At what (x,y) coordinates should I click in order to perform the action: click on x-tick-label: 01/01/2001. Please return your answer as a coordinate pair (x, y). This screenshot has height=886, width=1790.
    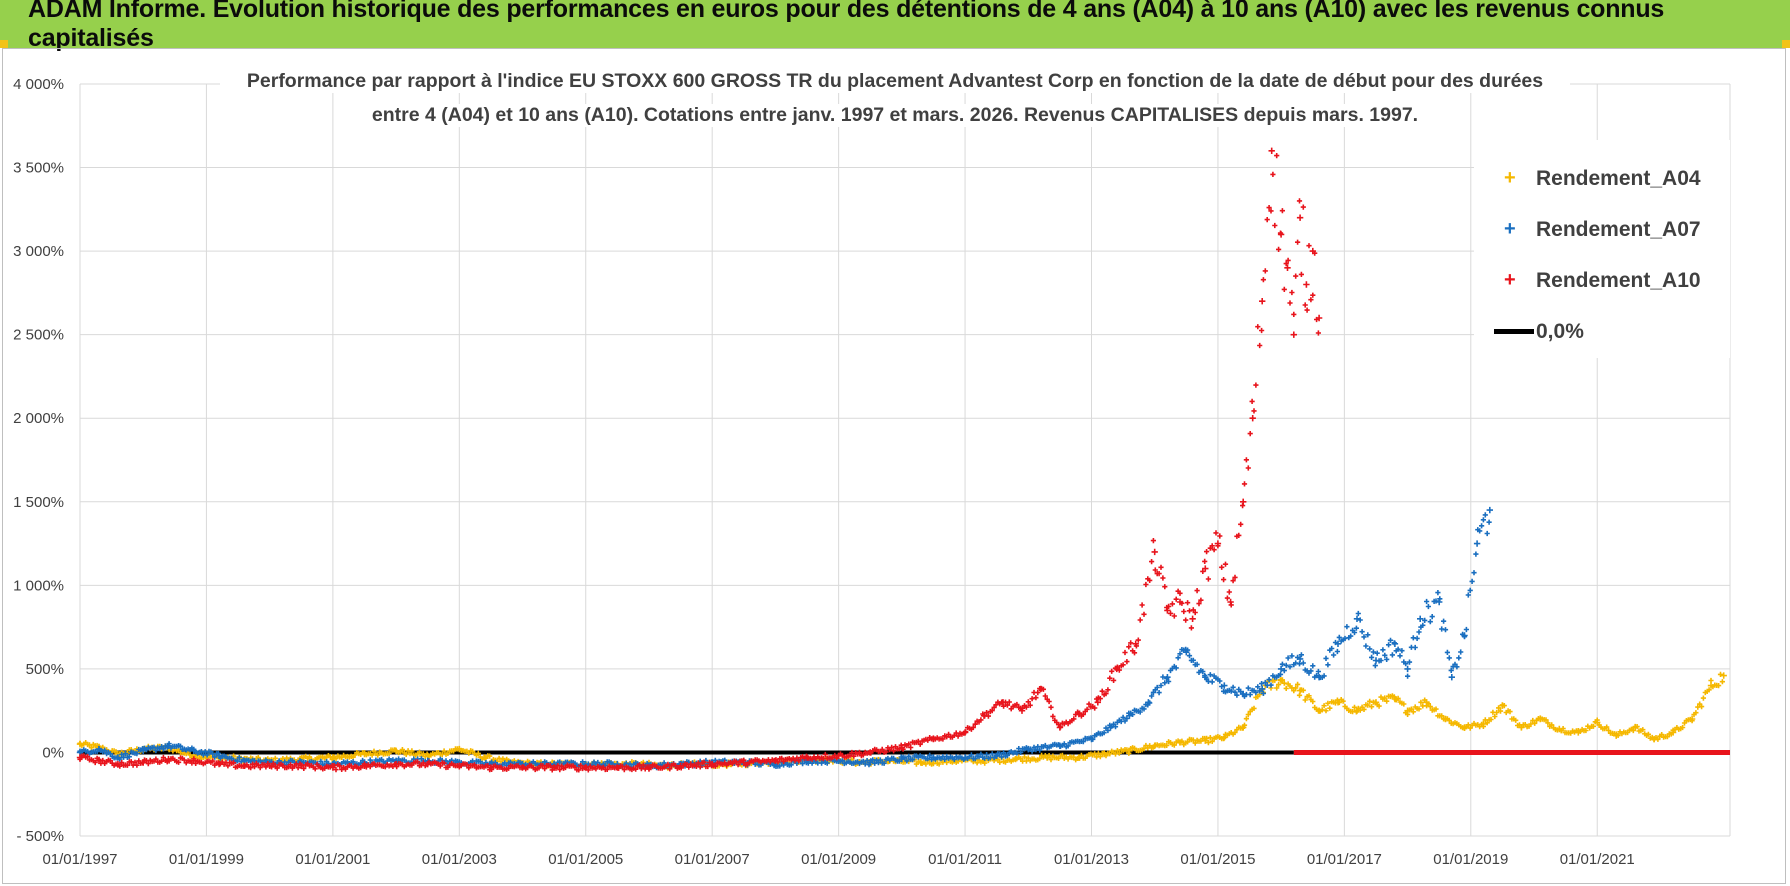
    Looking at the image, I should click on (332, 859).